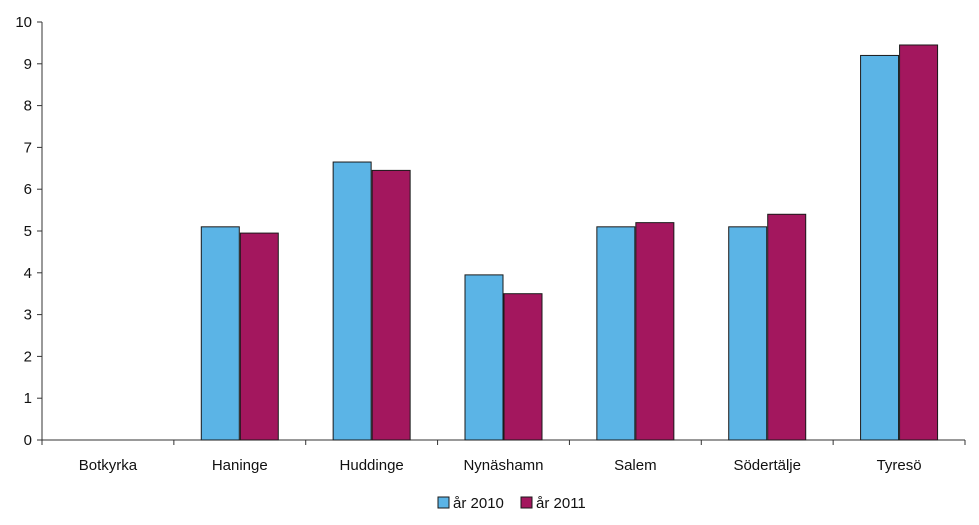  I want to click on bar-2010-tyresö, so click(880, 247).